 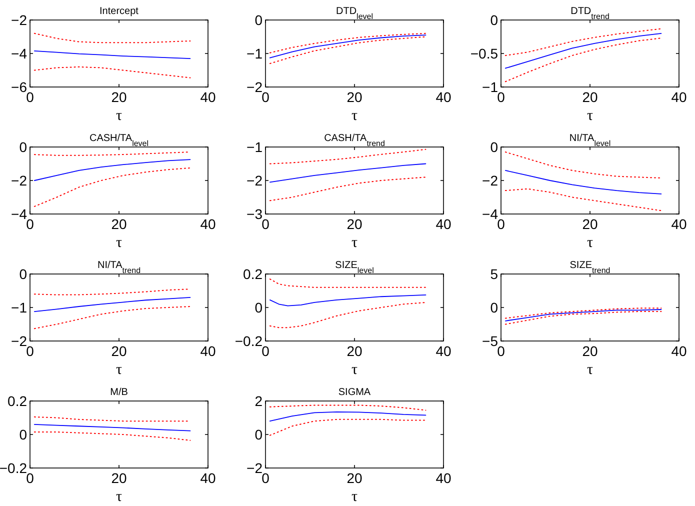 I want to click on chart-title: SIZE$_{level}$, so click(x=354, y=267).